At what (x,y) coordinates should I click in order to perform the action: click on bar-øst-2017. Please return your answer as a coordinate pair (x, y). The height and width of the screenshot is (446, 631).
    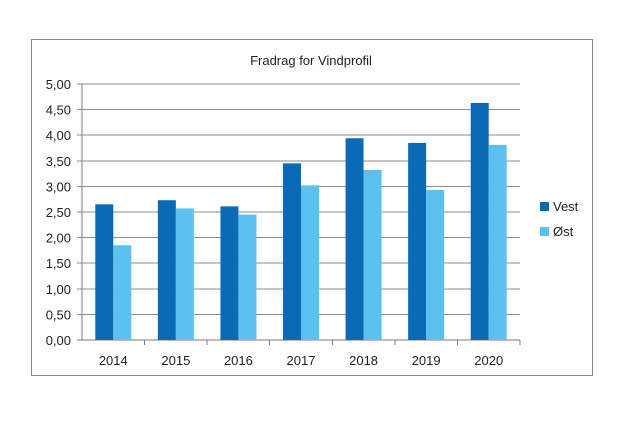
    Looking at the image, I should click on (310, 262).